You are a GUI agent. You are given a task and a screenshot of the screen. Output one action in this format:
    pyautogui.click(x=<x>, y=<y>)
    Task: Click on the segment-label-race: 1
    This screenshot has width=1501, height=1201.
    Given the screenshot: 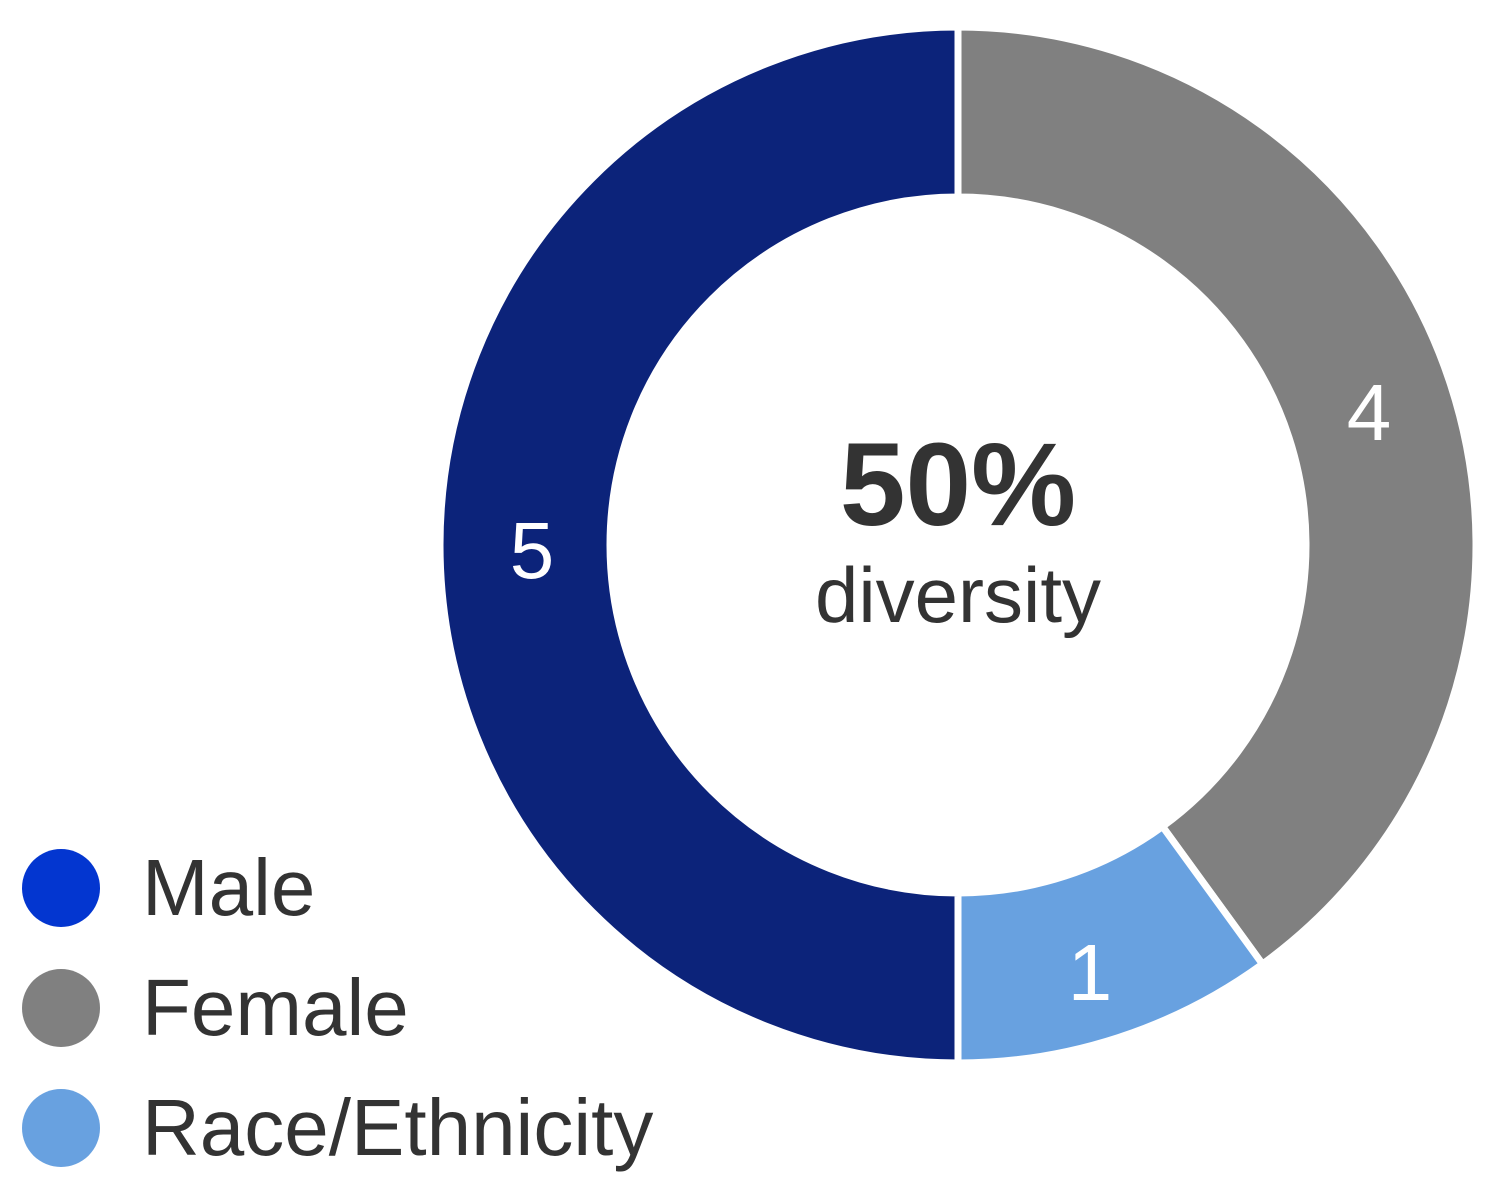 What is the action you would take?
    pyautogui.click(x=1090, y=972)
    